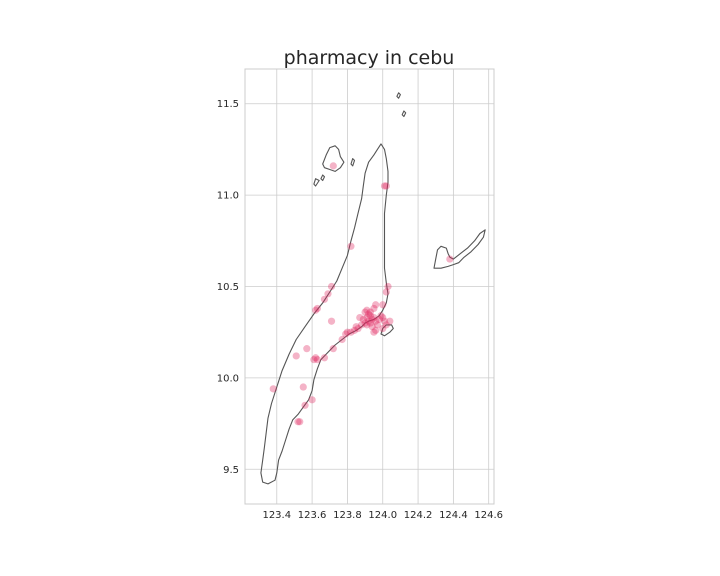 The width and height of the screenshot is (720, 576). I want to click on coastline-bantayan-island, so click(333, 158).